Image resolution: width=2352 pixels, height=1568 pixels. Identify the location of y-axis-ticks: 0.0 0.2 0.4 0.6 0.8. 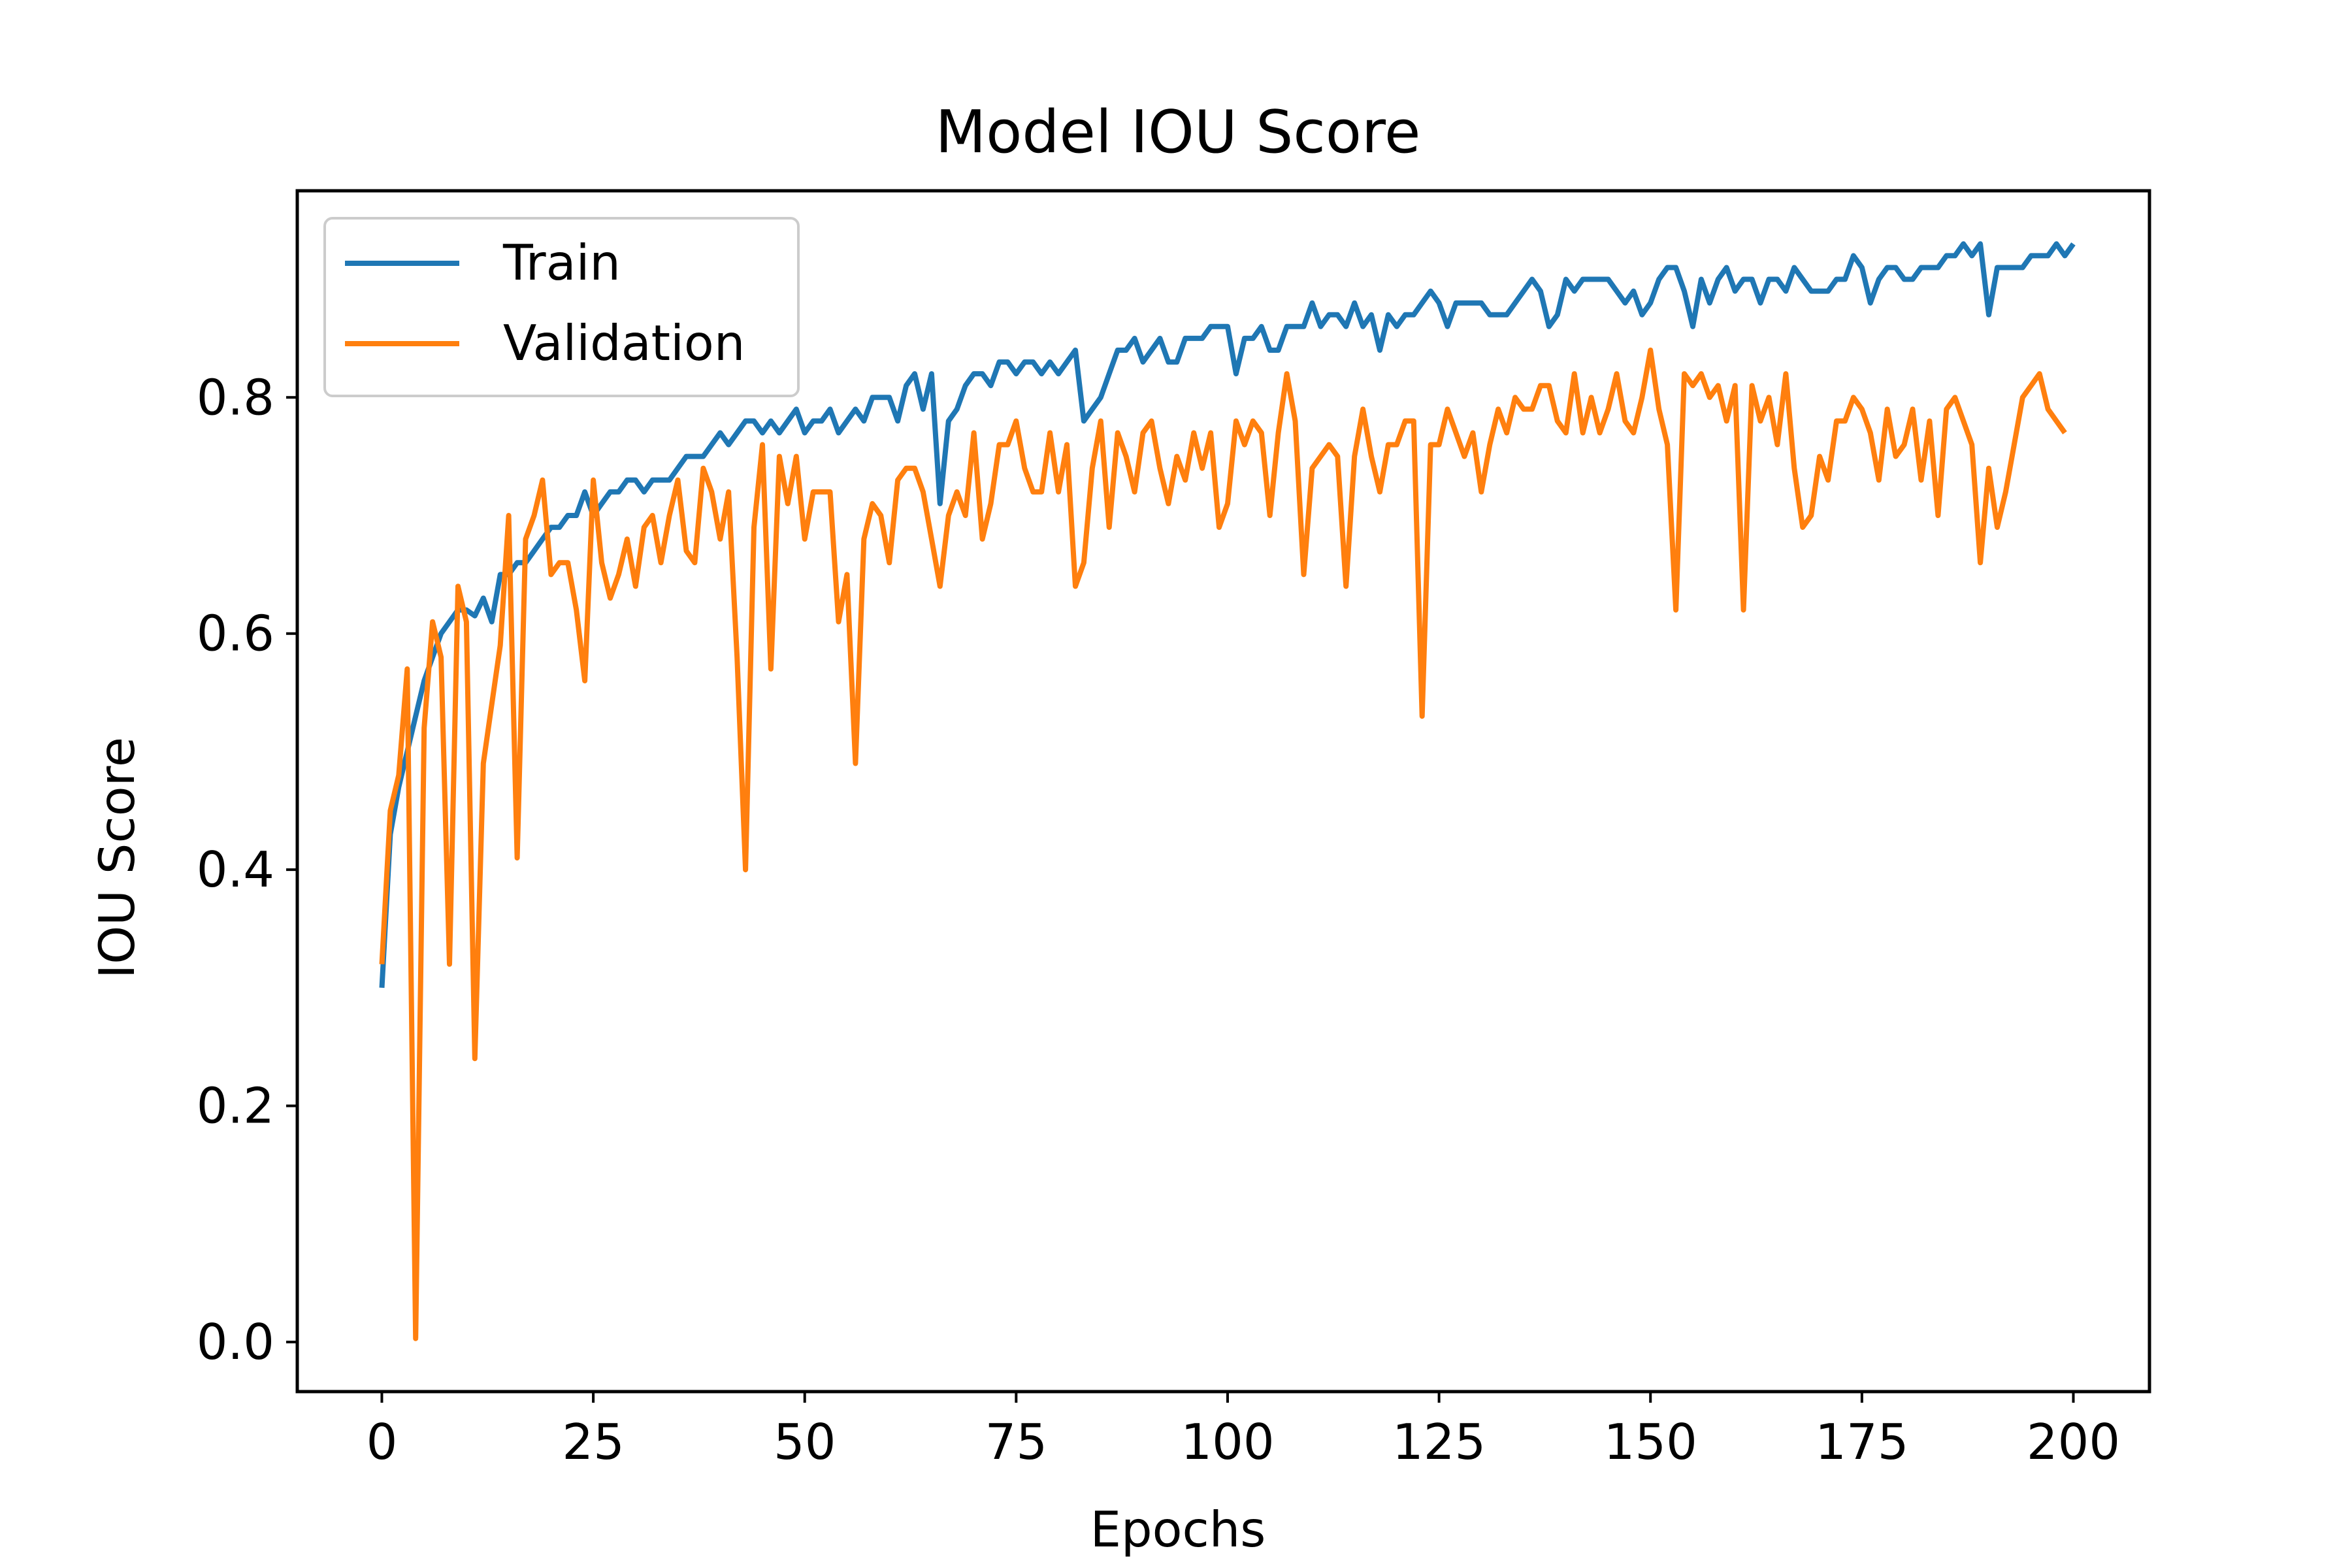
(247, 869).